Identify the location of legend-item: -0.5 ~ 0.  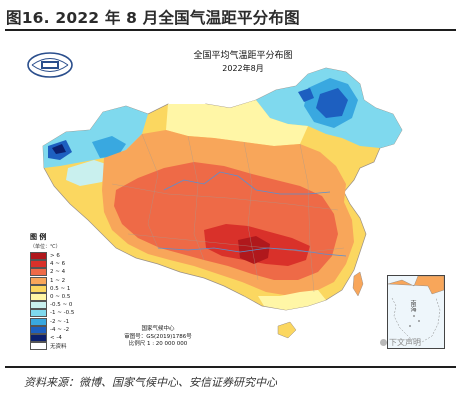
(63, 305).